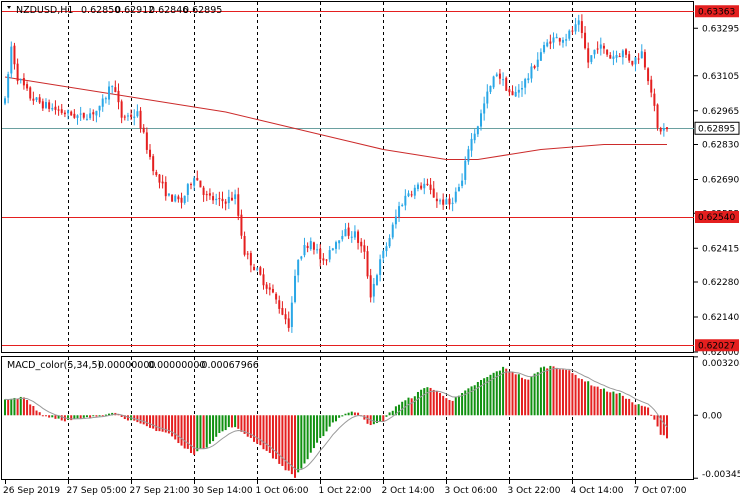  Describe the element at coordinates (44, 10) in the screenshot. I see `symbol-timeframe-label: NZDUSD,H1` at that location.